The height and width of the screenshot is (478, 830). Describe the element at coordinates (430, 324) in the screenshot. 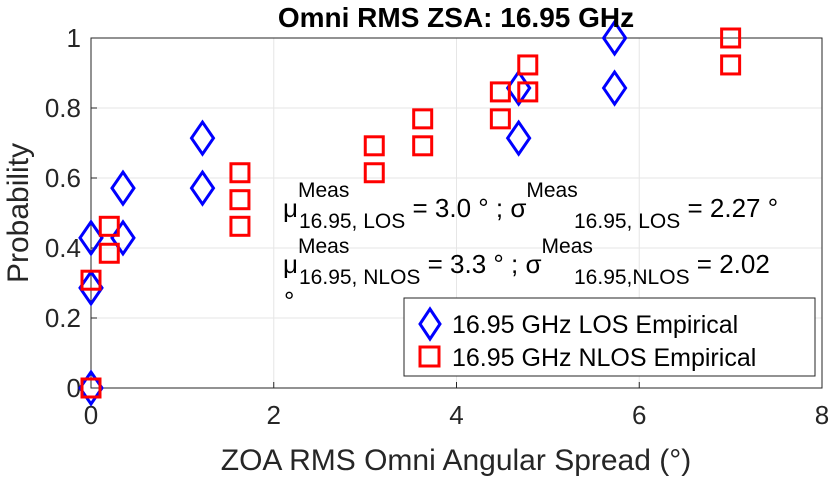

I see `legend-los-marker` at that location.